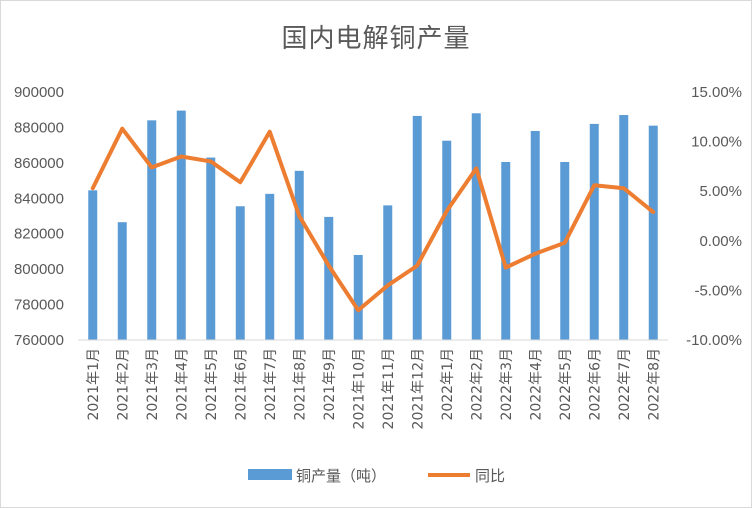  I want to click on x-tick-label: 2022年1月, so click(448, 384).